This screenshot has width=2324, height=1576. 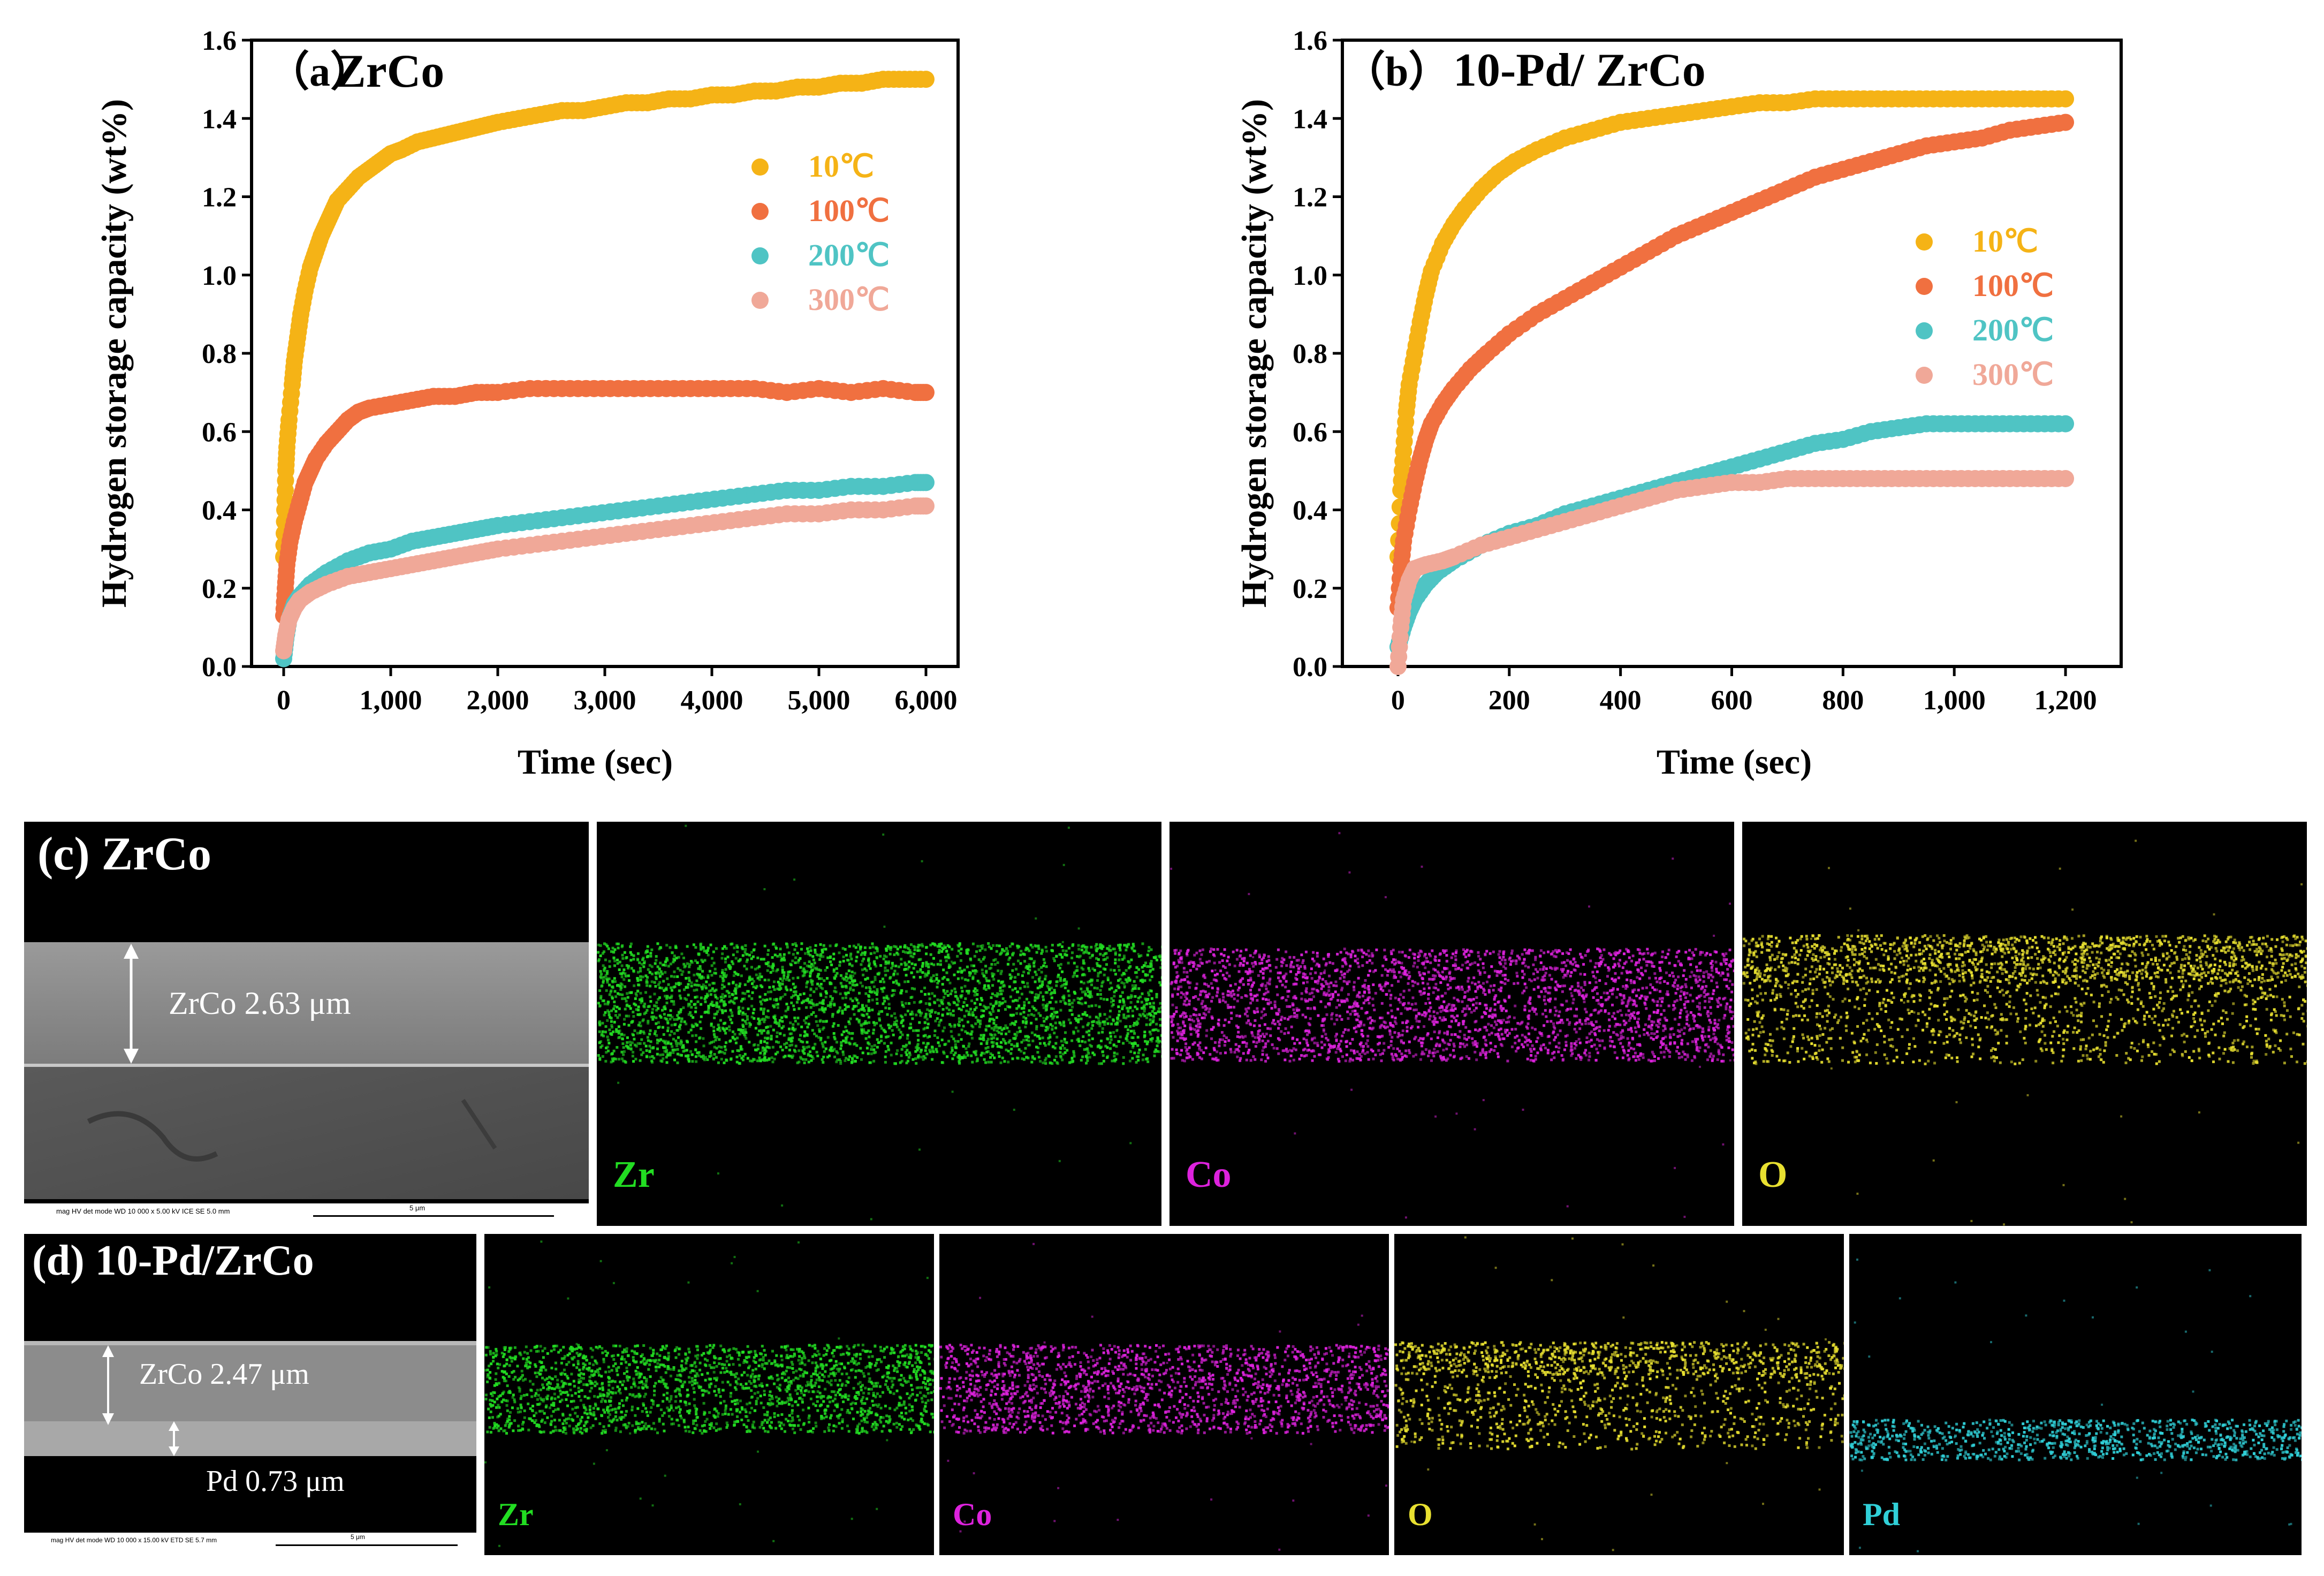 I want to click on x-tick-label: 2,000, so click(x=498, y=700).